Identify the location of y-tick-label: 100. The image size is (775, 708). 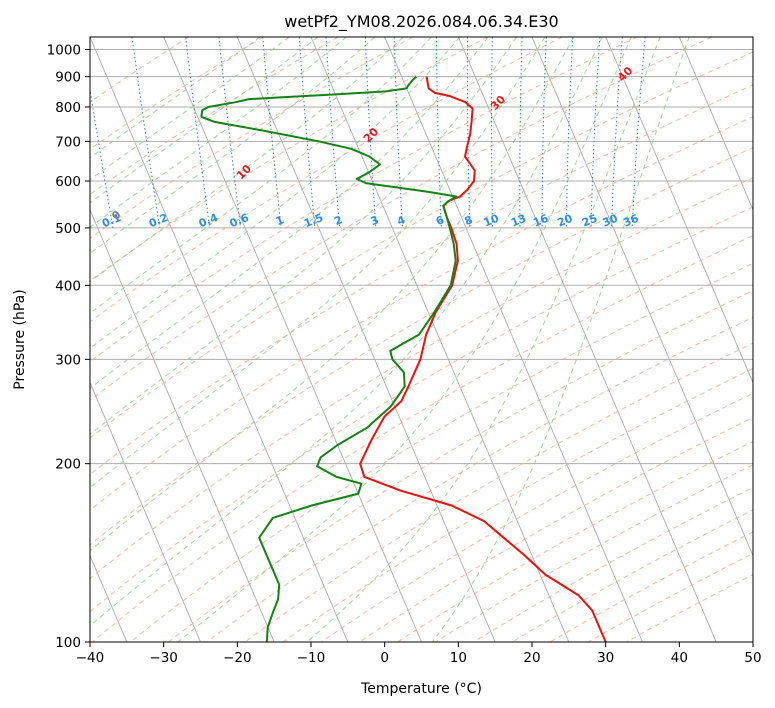
(68, 643).